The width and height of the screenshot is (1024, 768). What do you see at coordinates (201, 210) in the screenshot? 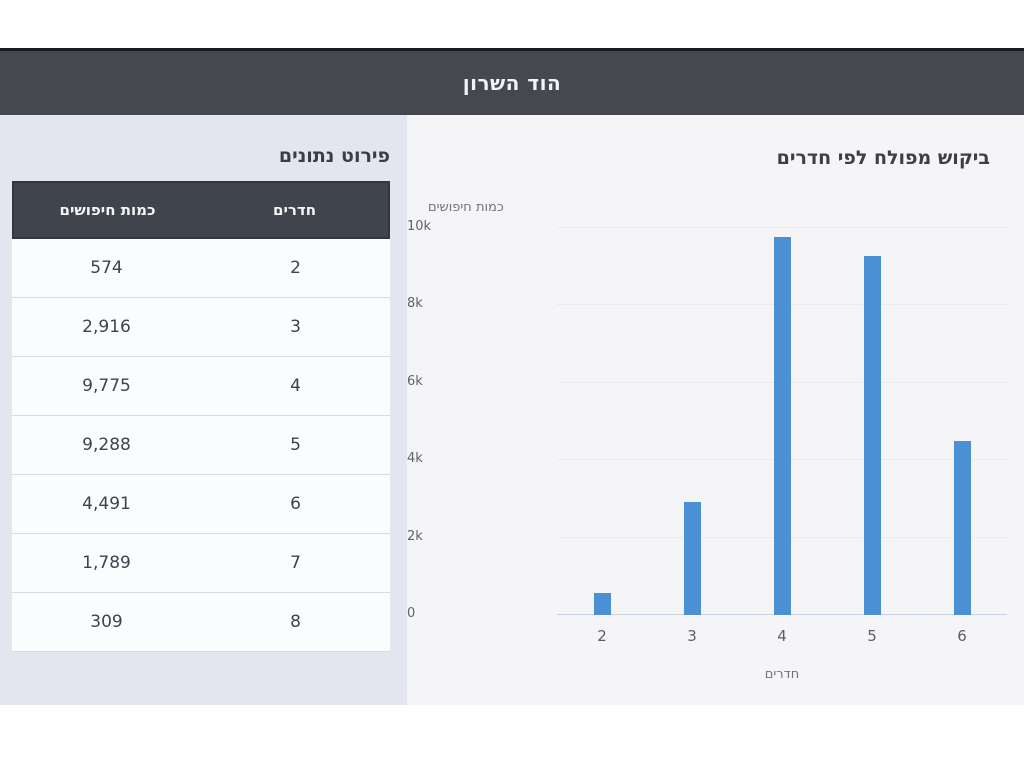
I see `table-header-row: חדרים כמות חיפושים` at bounding box center [201, 210].